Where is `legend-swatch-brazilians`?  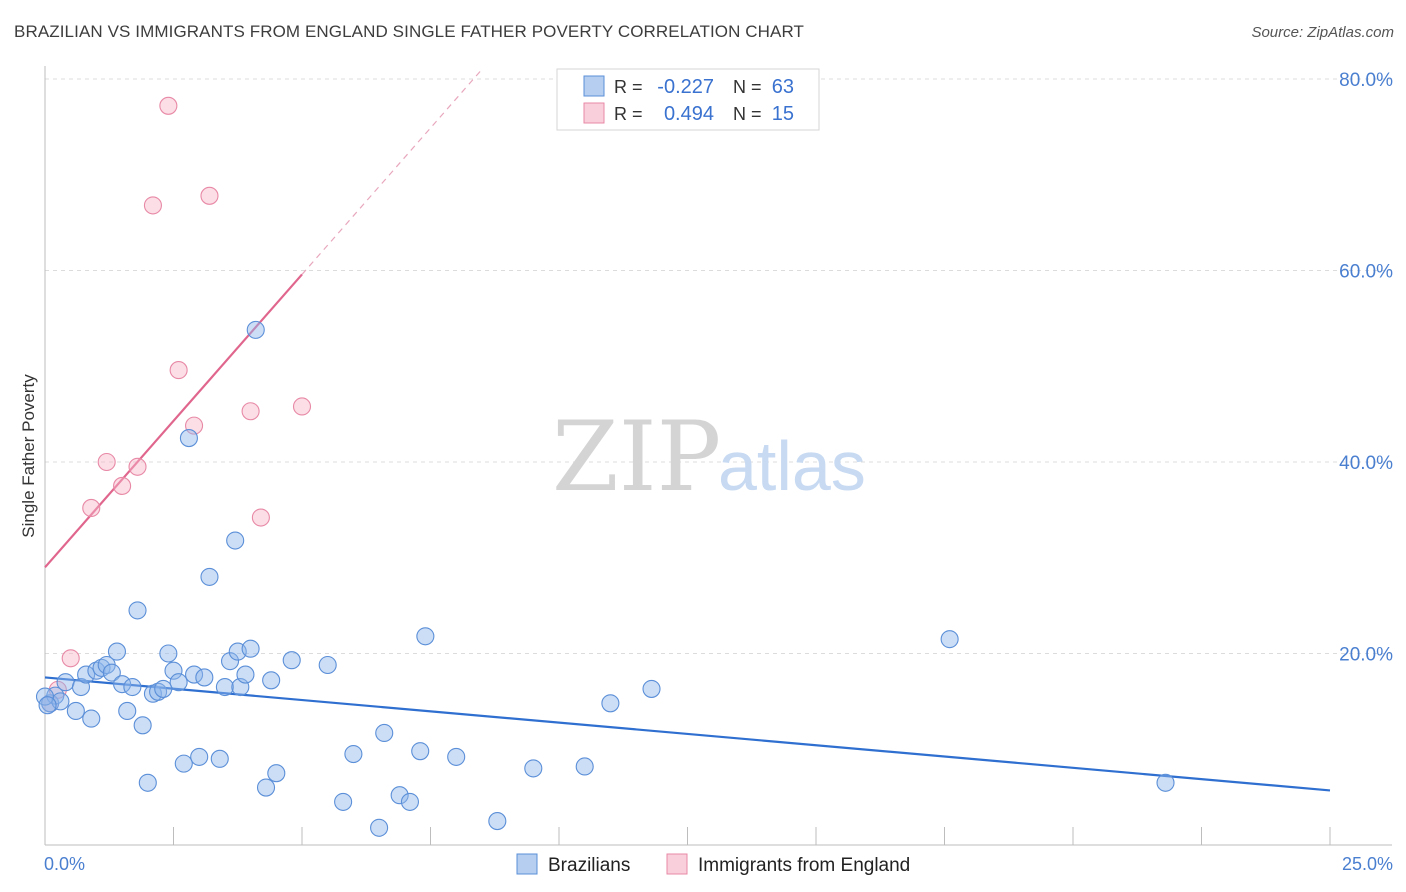
legend-swatch-brazilians is located at coordinates (527, 864).